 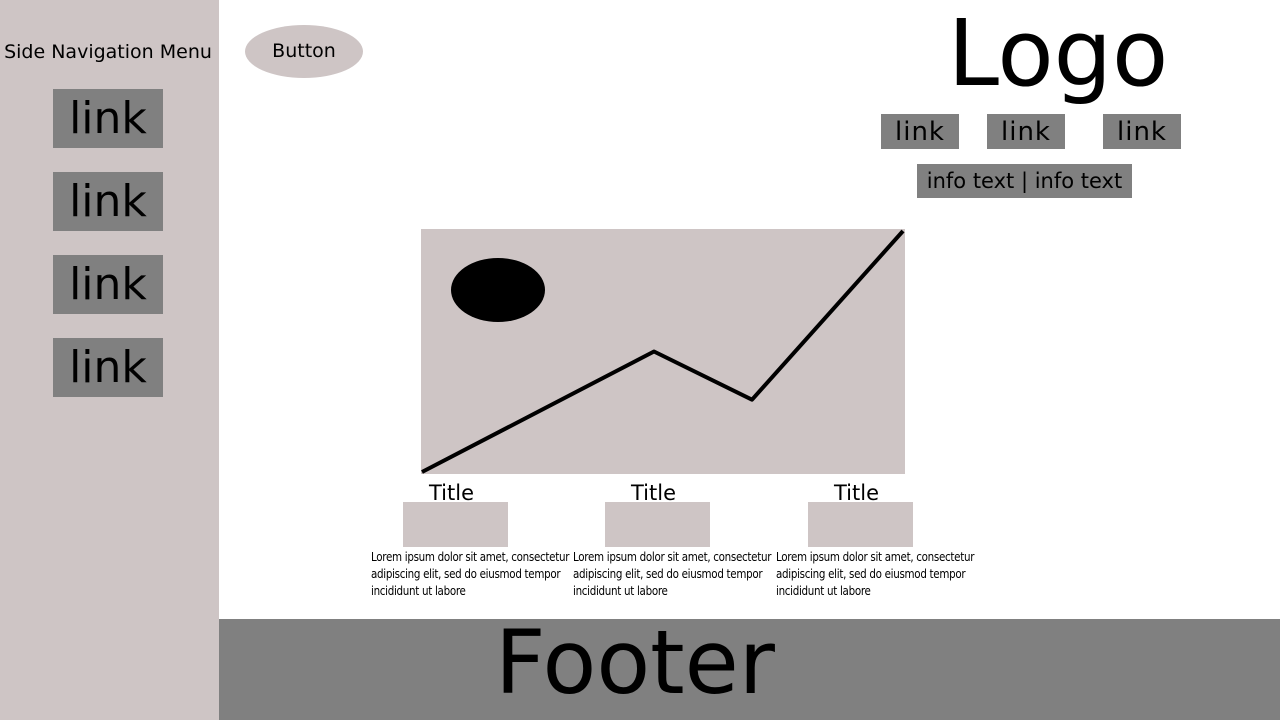 I want to click on trend-line, so click(x=663, y=351).